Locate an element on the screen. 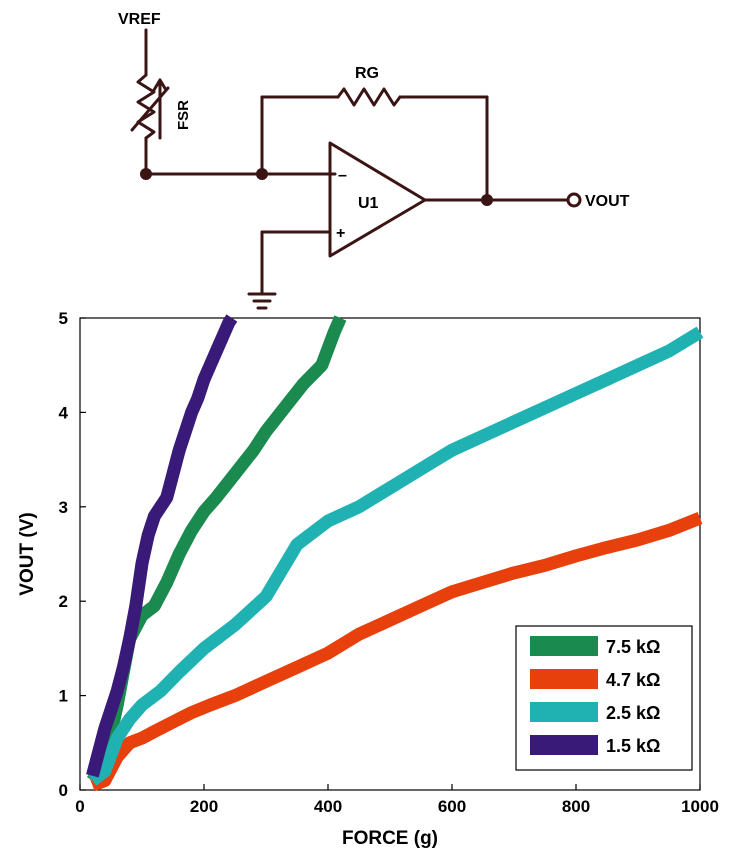 The height and width of the screenshot is (852, 741). fsr-label: FSR is located at coordinates (183, 115).